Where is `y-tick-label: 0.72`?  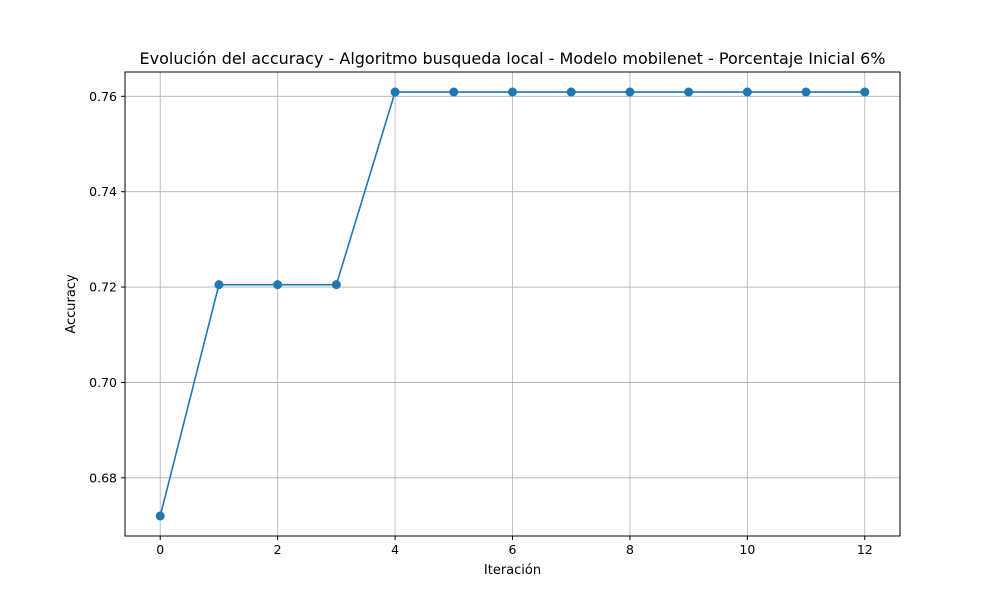
y-tick-label: 0.72 is located at coordinates (103, 287).